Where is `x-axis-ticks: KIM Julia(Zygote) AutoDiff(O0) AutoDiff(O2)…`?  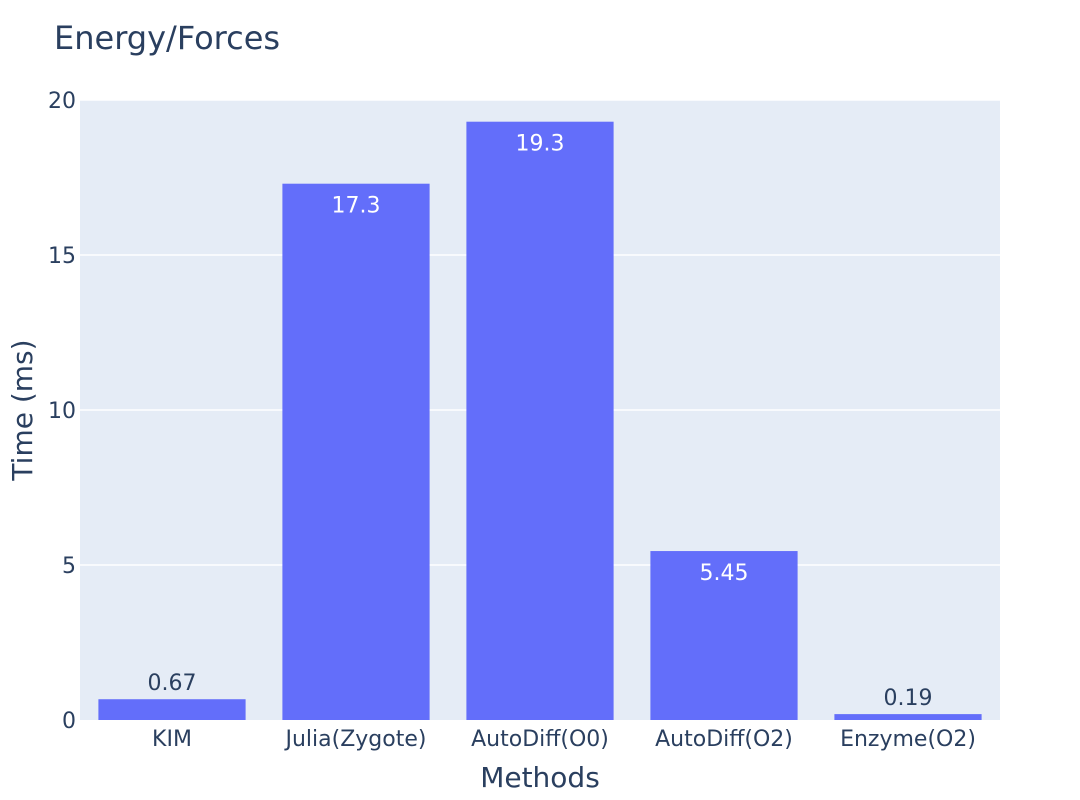 x-axis-ticks: KIM Julia(Zygote) AutoDiff(O0) AutoDiff(O2)… is located at coordinates (564, 739).